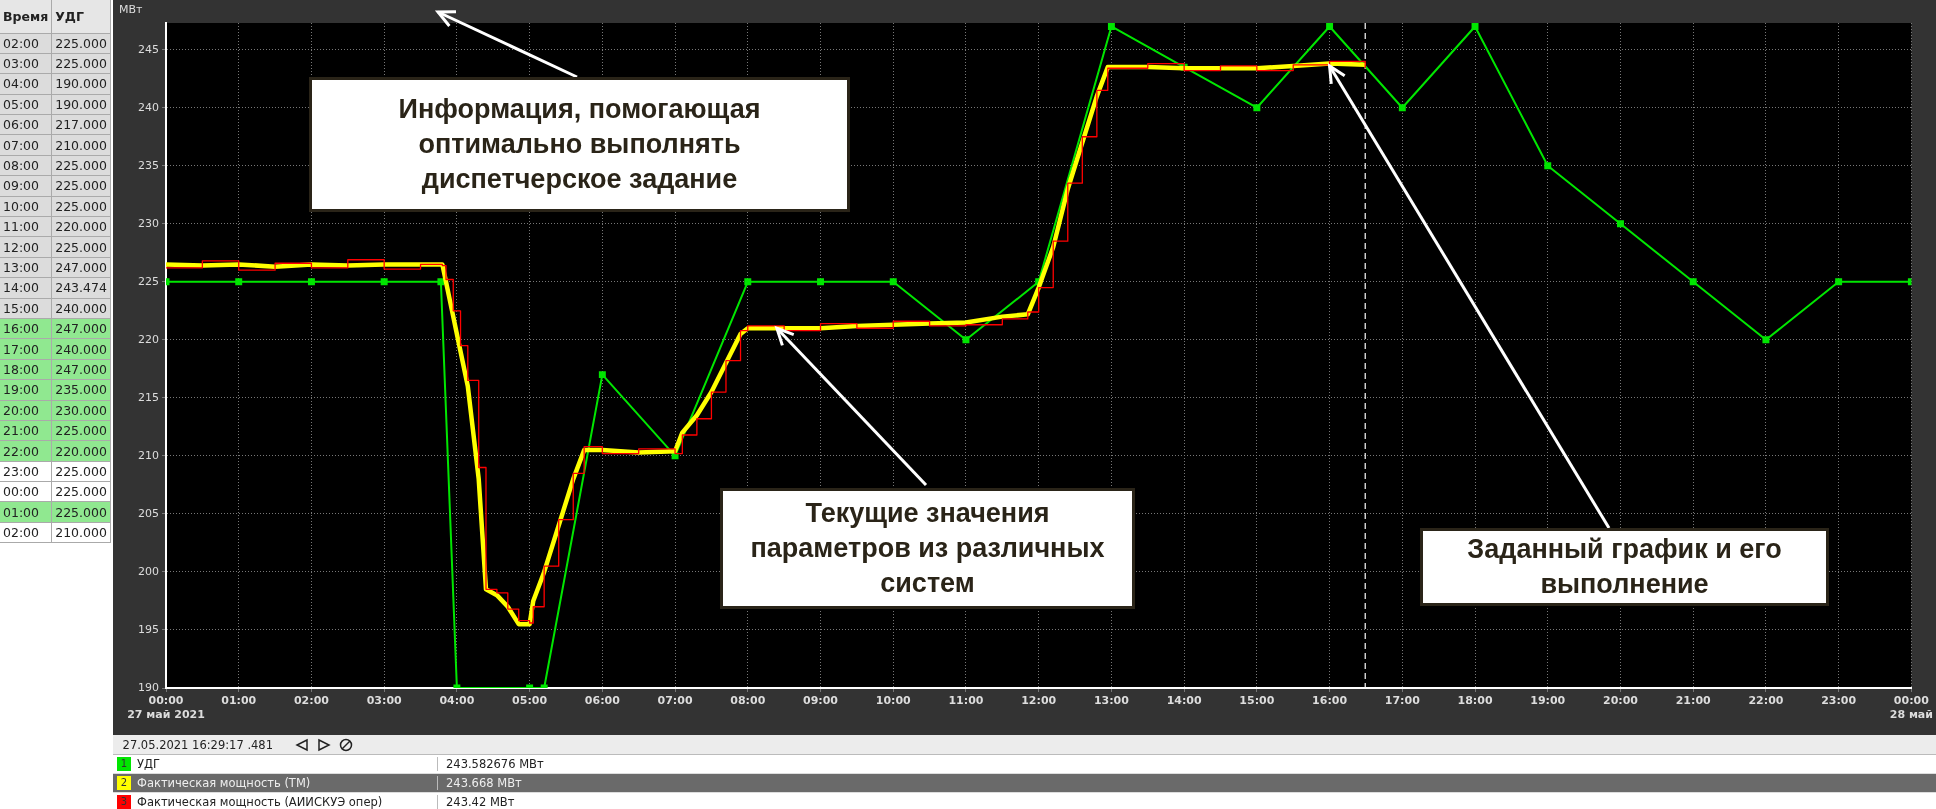 Image resolution: width=1936 pixels, height=809 pixels. Describe the element at coordinates (239, 701) in the screenshot. I see `x-tick-label: 01:00` at that location.